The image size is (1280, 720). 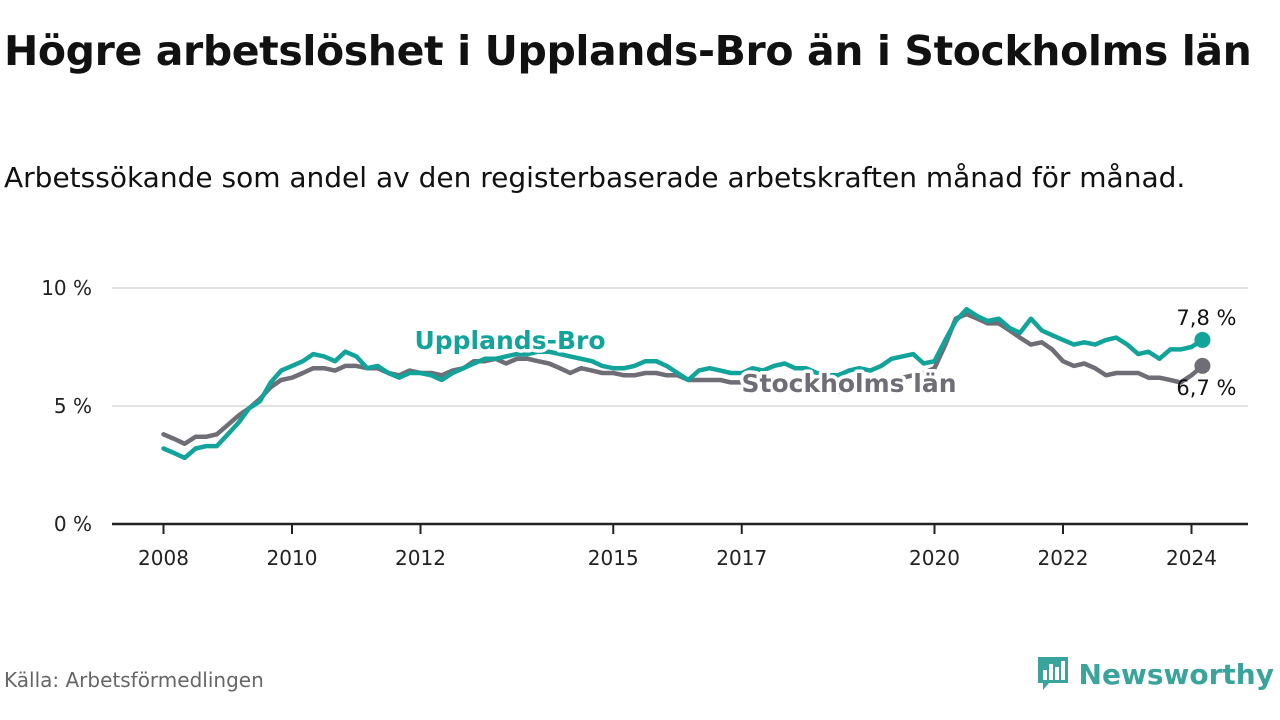 I want to click on end-marker-stockholms-lan, so click(x=1202, y=365).